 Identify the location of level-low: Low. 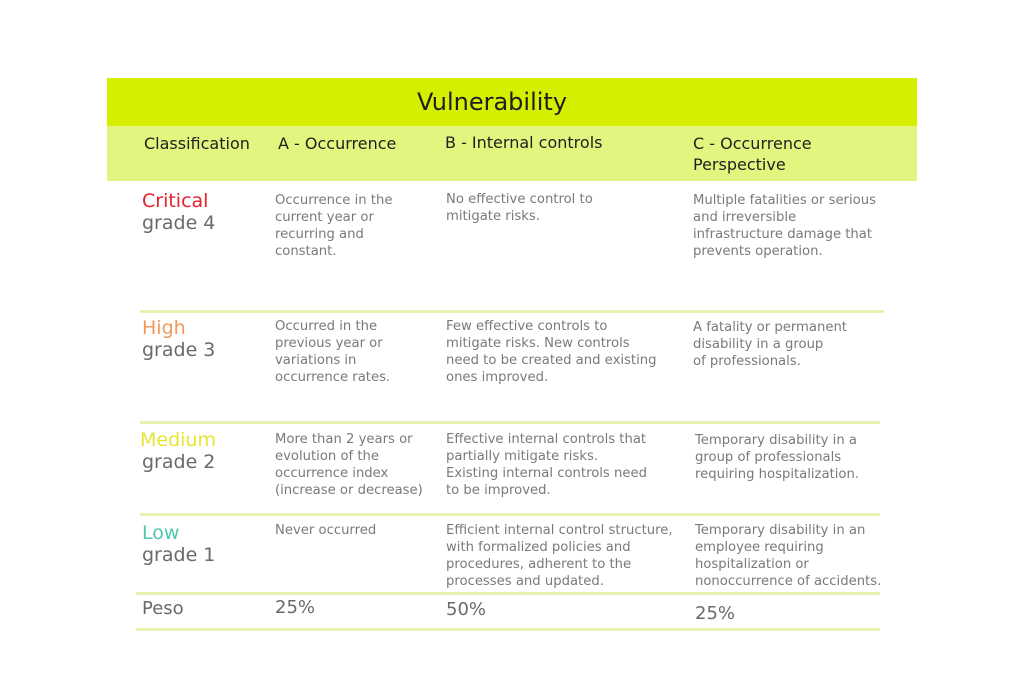
(161, 533).